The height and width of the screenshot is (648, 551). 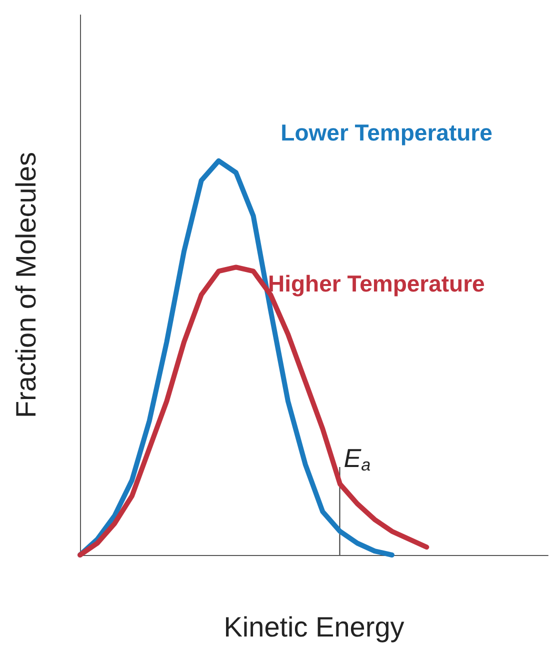 What do you see at coordinates (376, 283) in the screenshot?
I see `series-label: Higher Temperature` at bounding box center [376, 283].